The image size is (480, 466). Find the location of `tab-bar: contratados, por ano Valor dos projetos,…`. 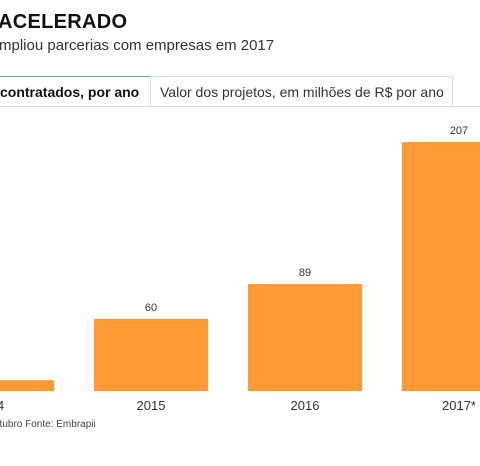

tab-bar: contratados, por ano Valor dos projetos,… is located at coordinates (240, 91).